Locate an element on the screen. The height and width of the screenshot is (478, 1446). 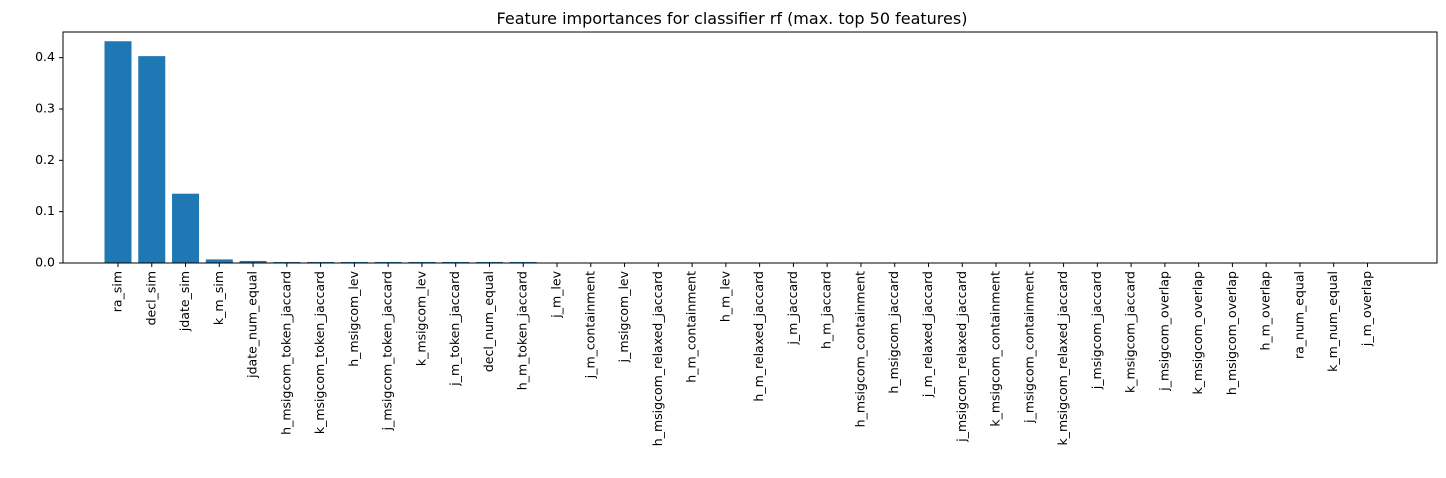
y-axis: 0.0 0.1 0.2 0.3 0.4 is located at coordinates (49, 159).